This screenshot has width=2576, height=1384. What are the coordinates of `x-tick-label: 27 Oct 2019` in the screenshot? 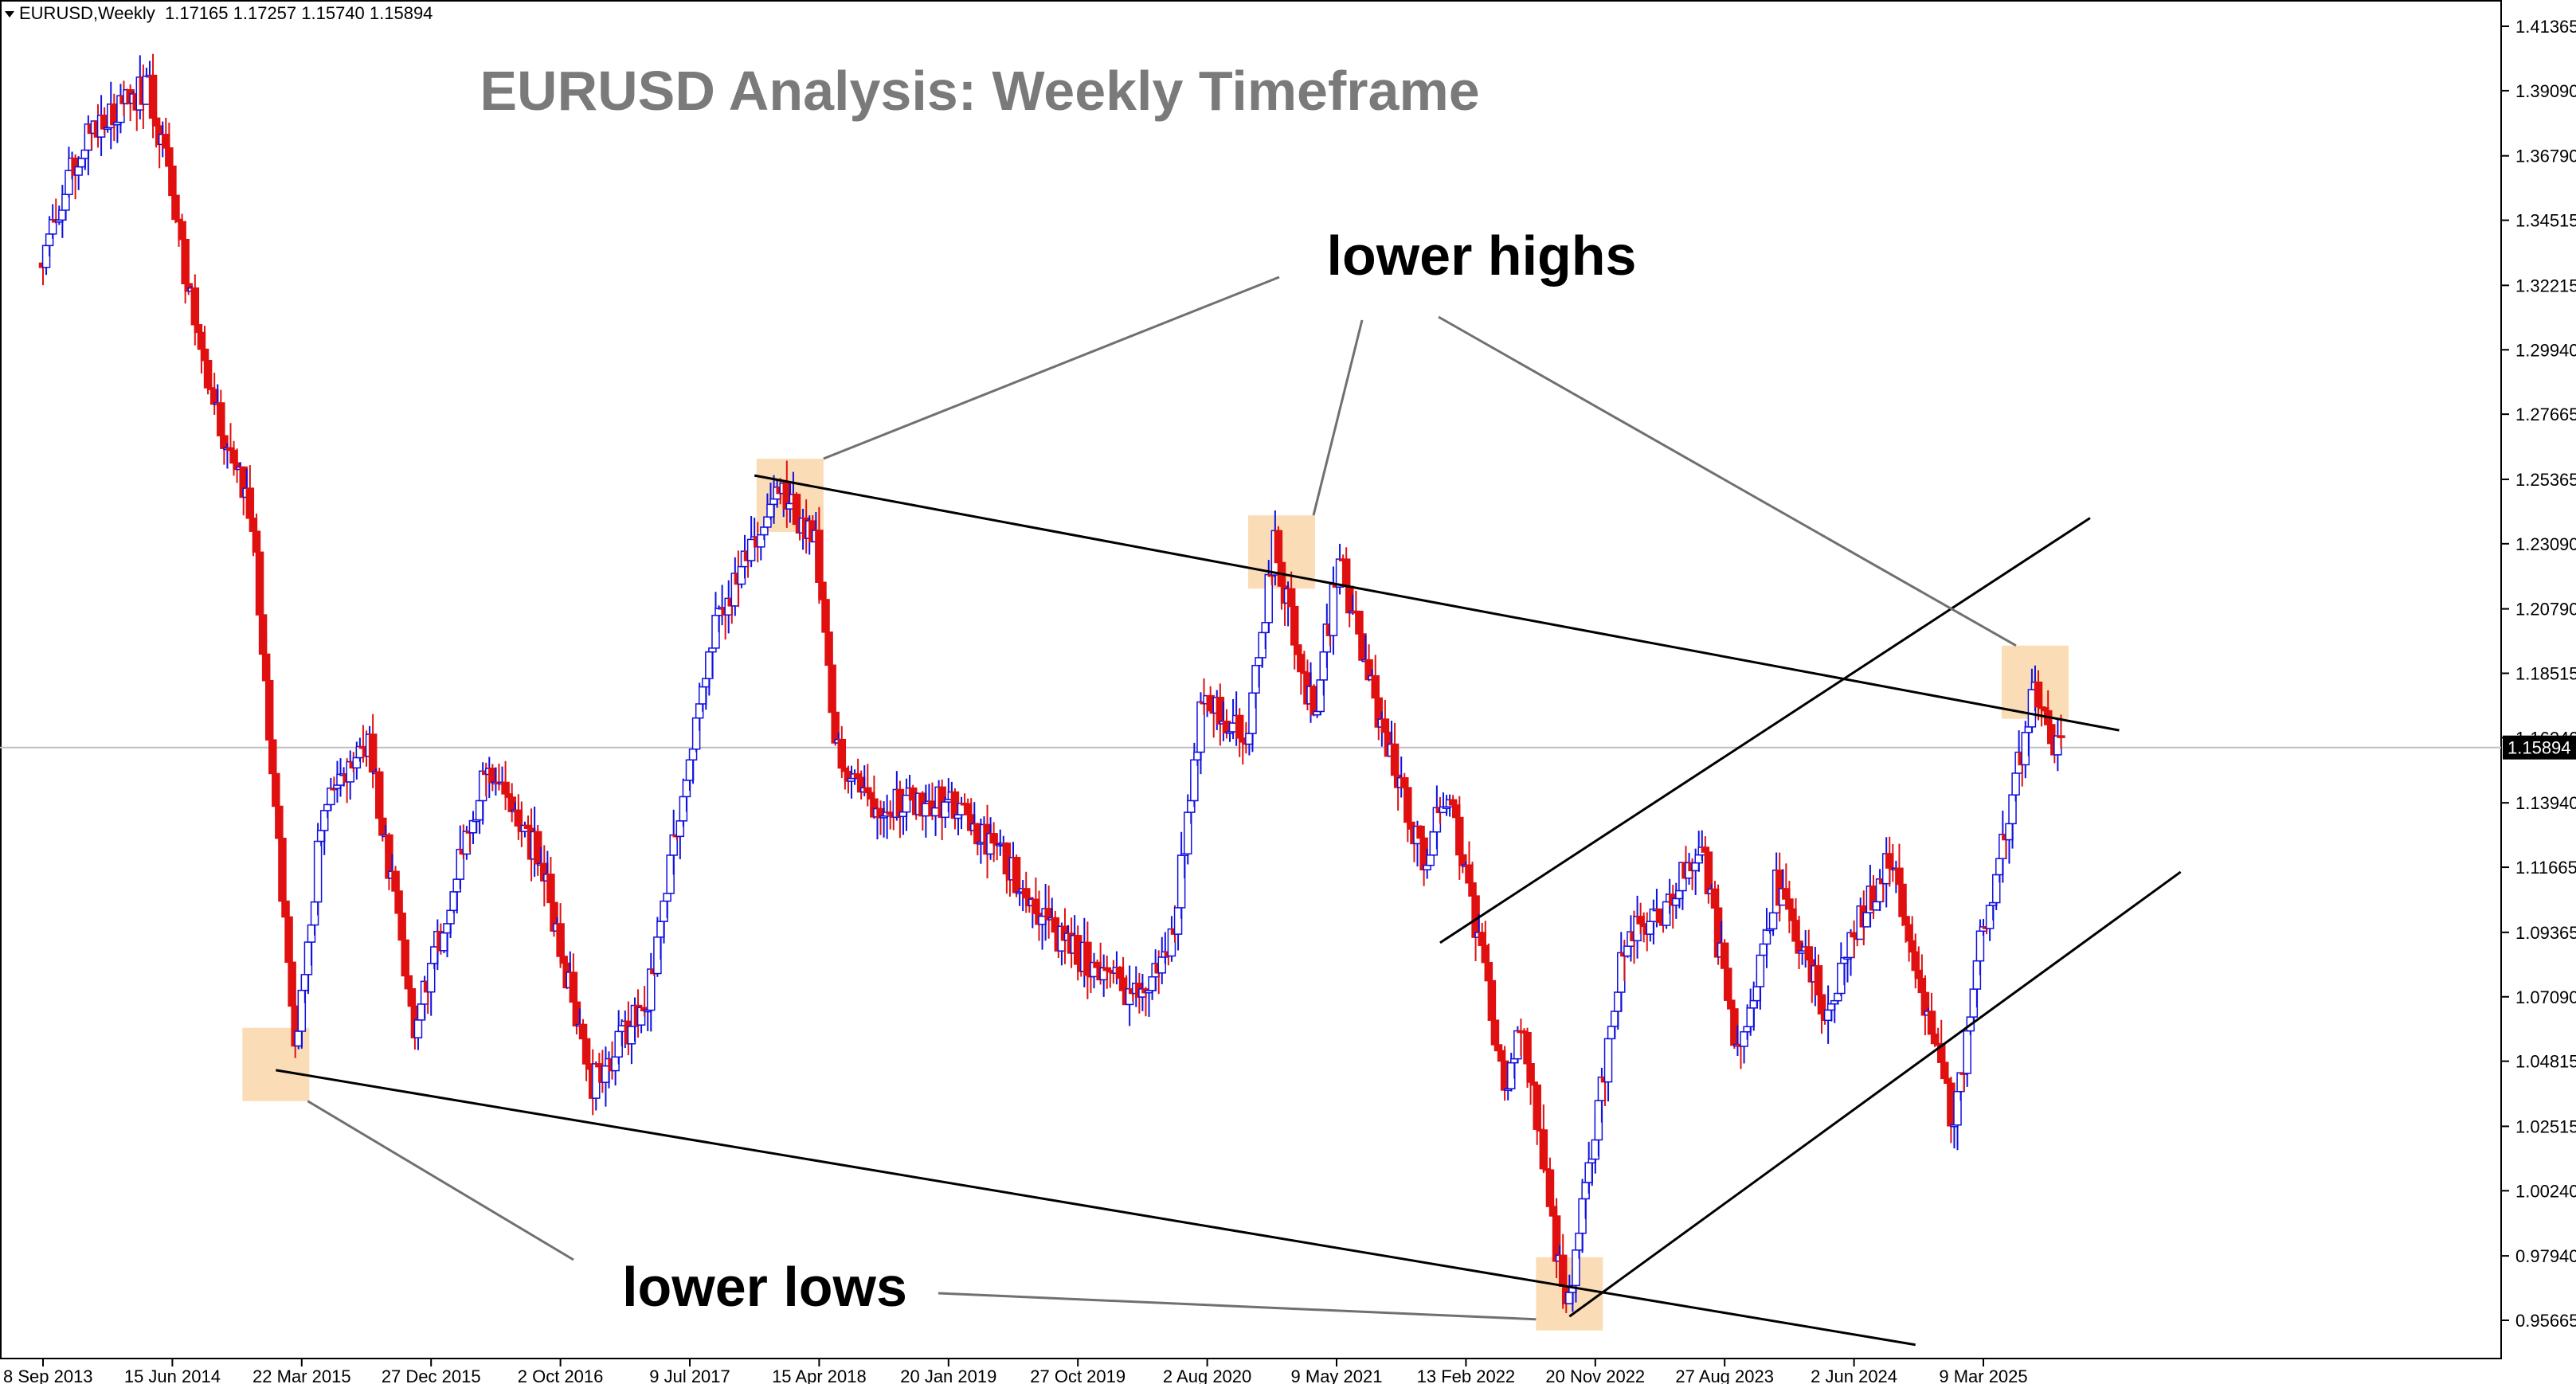 It's located at (1078, 1375).